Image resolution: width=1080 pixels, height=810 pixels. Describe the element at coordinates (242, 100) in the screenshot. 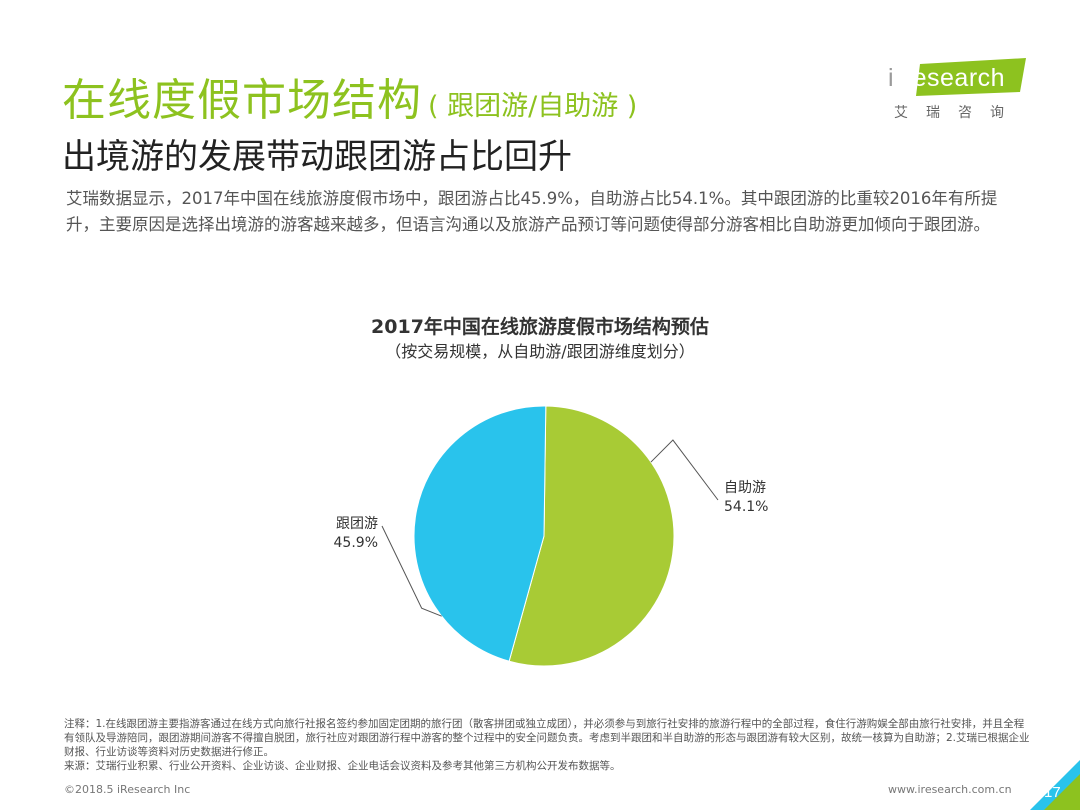

I see `page-title: 在线度假市场结构` at that location.